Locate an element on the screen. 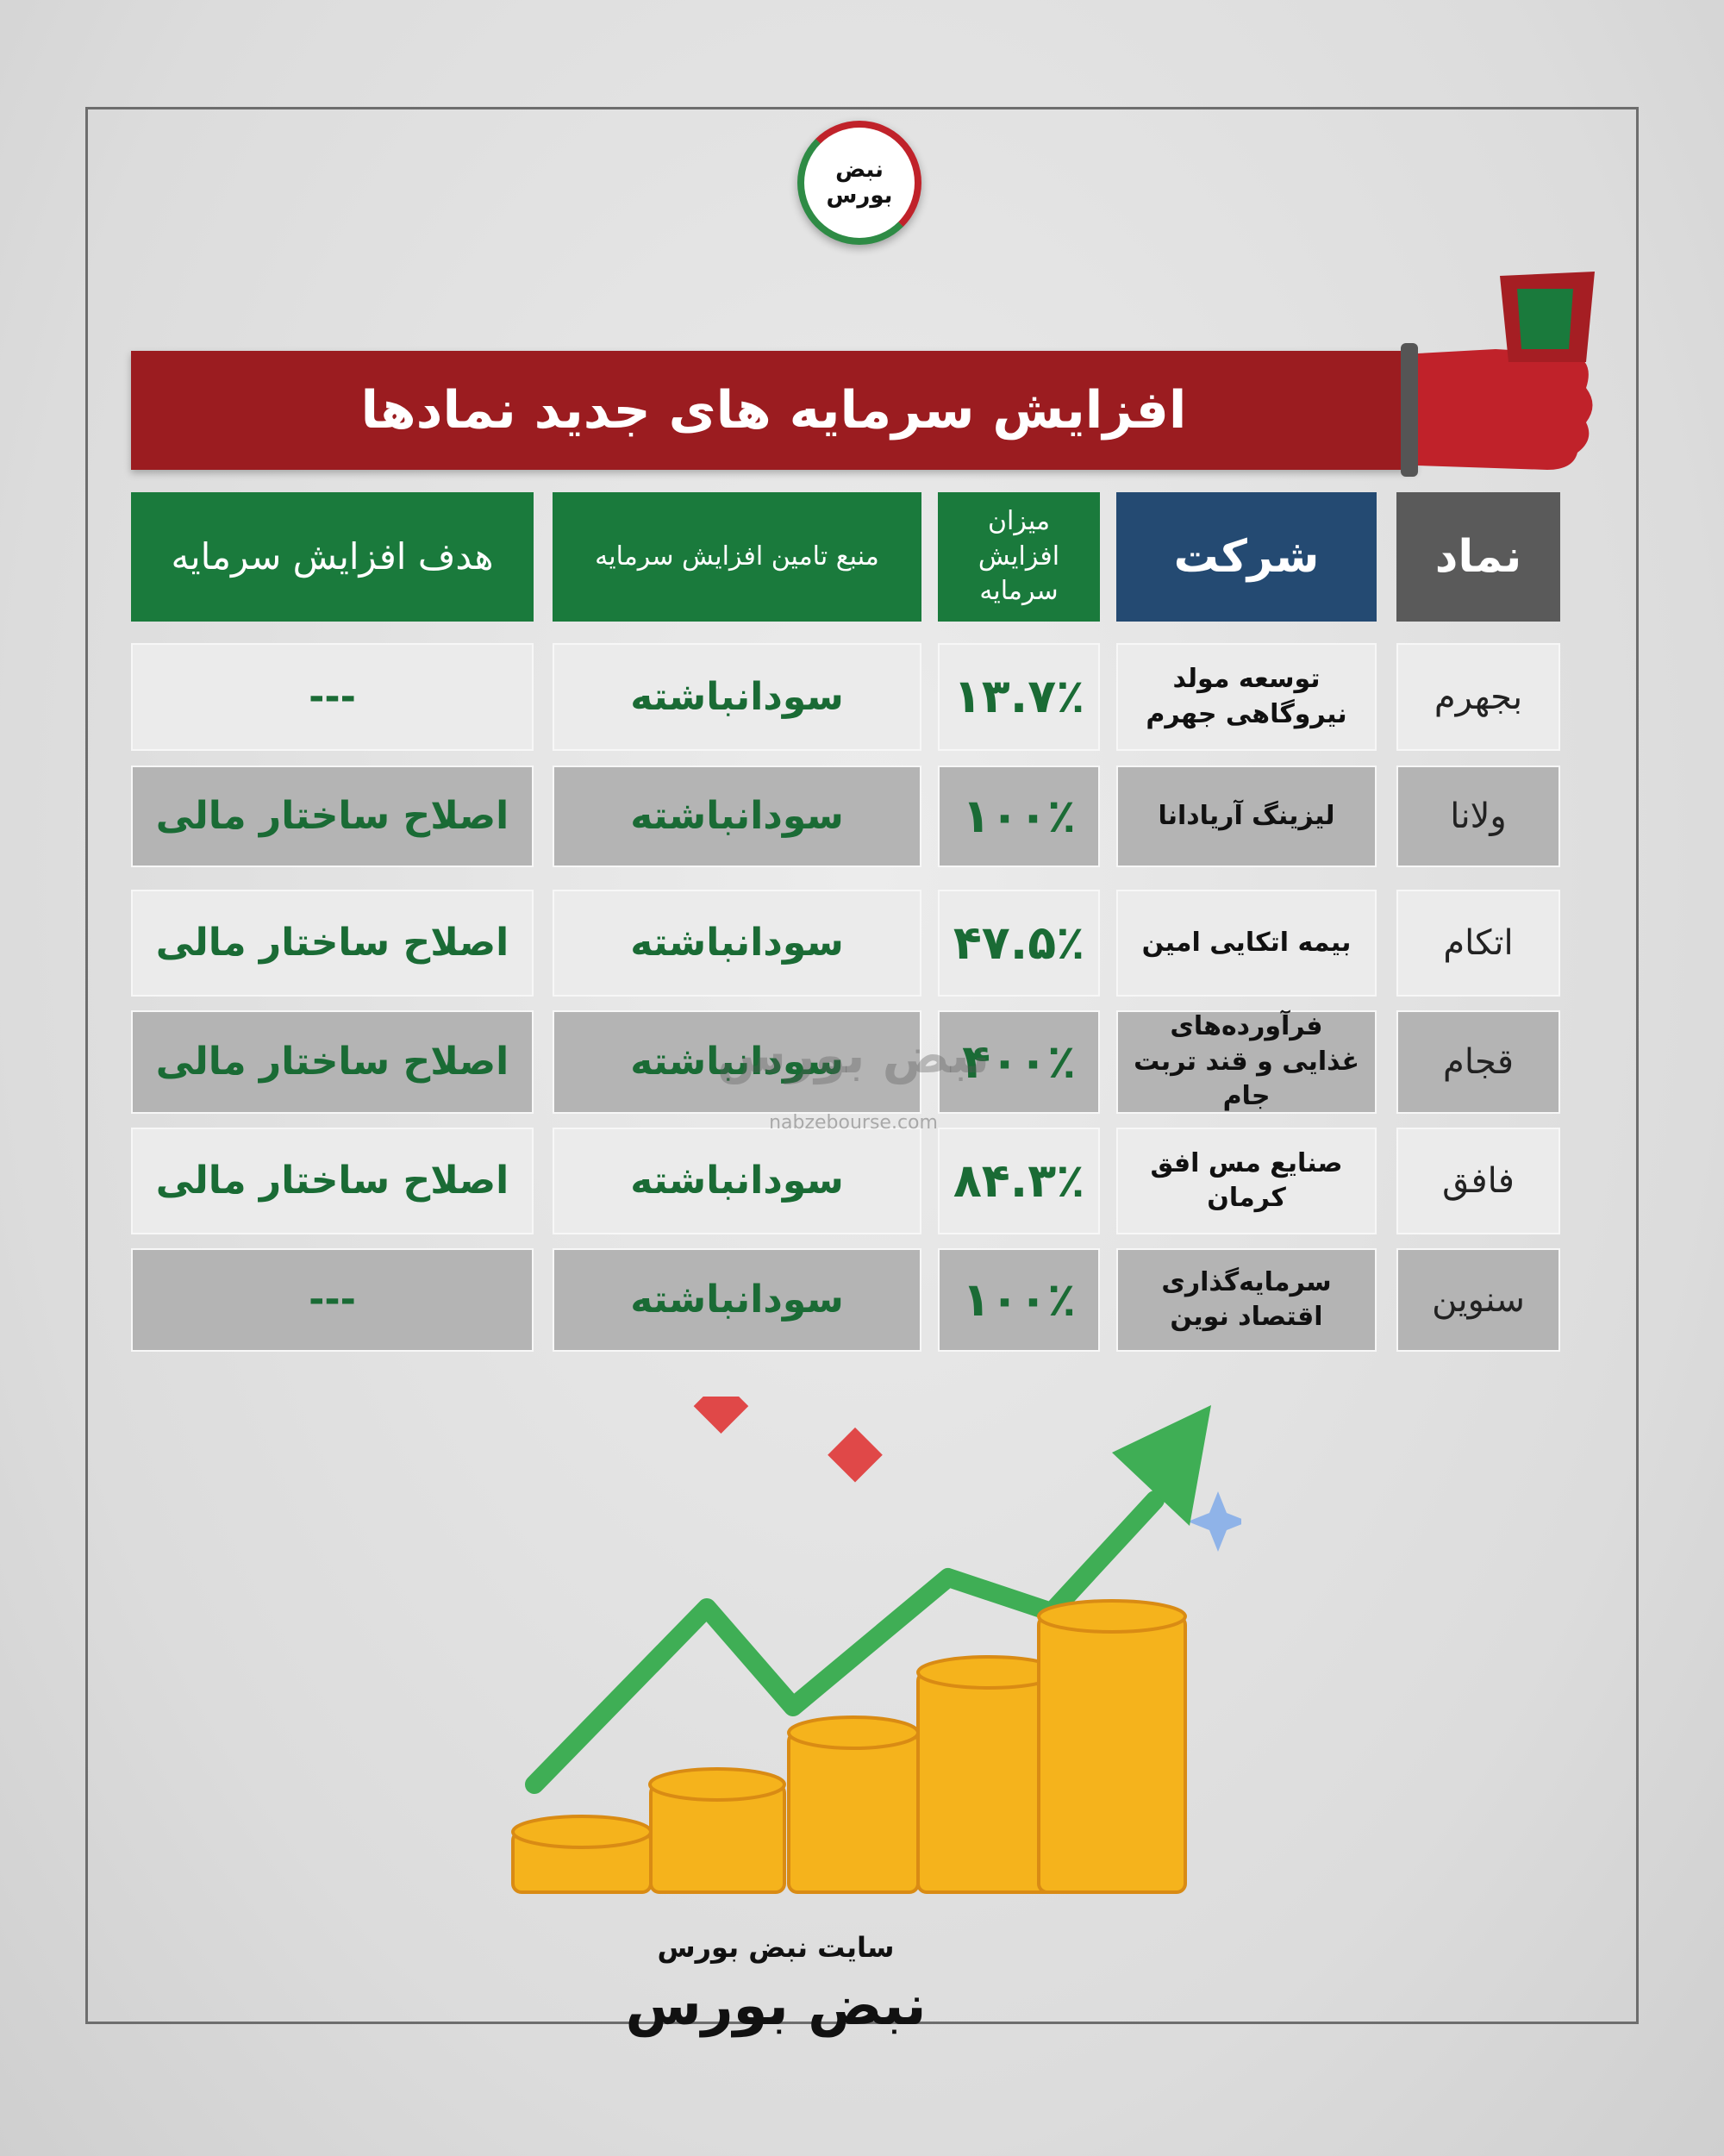 The height and width of the screenshot is (2156, 1724). company: سرمایه‌گذاری اقتصاد نوین is located at coordinates (1246, 1300).